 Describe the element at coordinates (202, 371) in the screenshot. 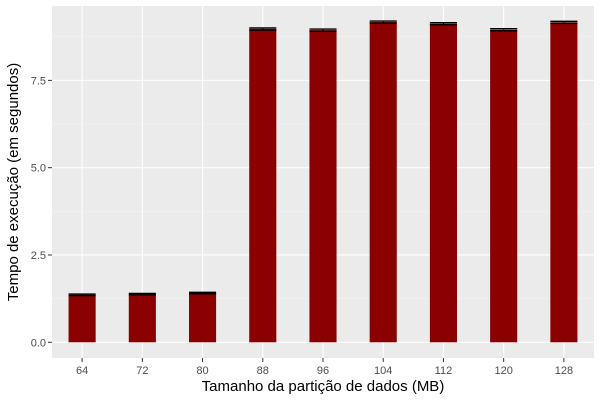

I see `x-tick-label: 80` at that location.